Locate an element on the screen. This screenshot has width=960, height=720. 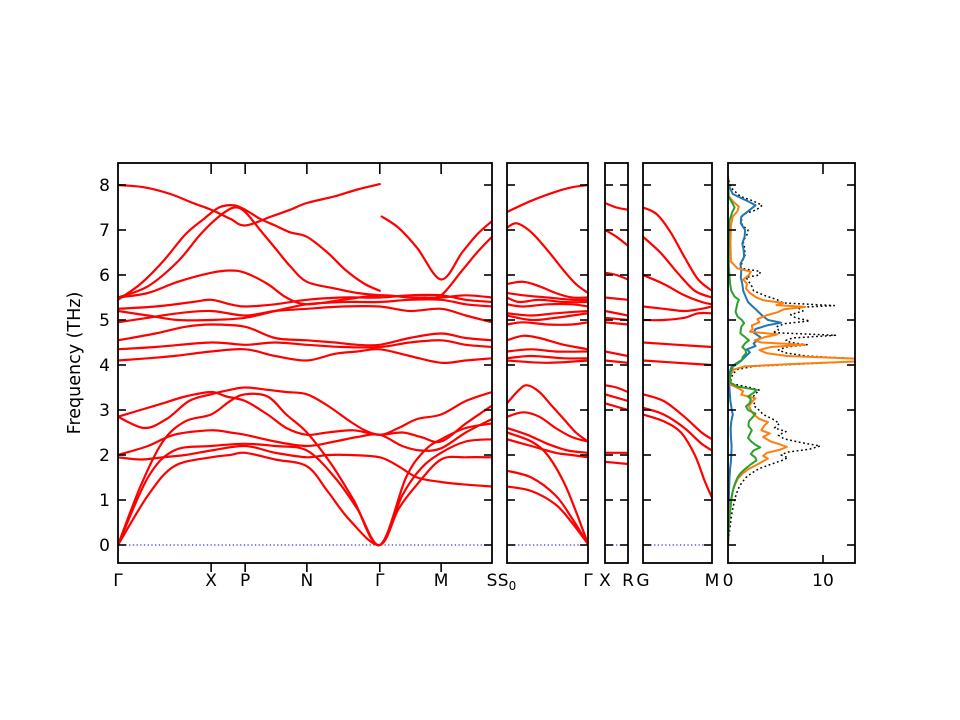
y-tick-label: 7 is located at coordinates (104, 231).